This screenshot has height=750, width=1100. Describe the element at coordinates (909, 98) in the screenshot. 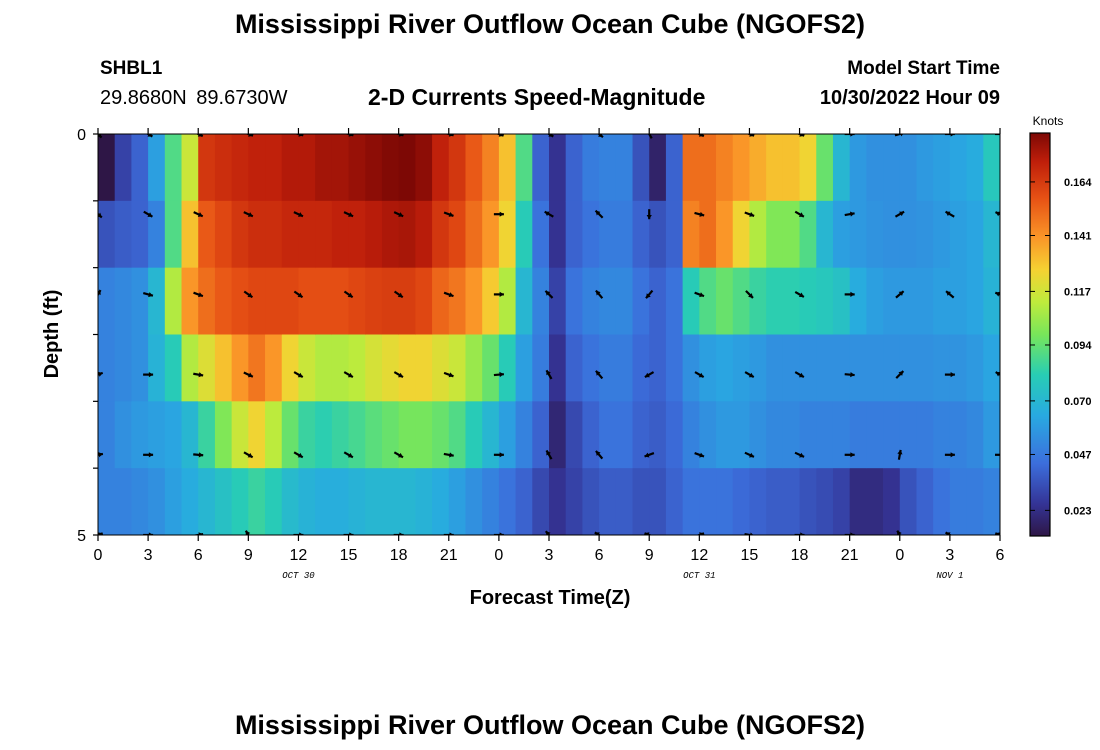

I see `model-start-value: 10/30/2022 Hour 09` at that location.